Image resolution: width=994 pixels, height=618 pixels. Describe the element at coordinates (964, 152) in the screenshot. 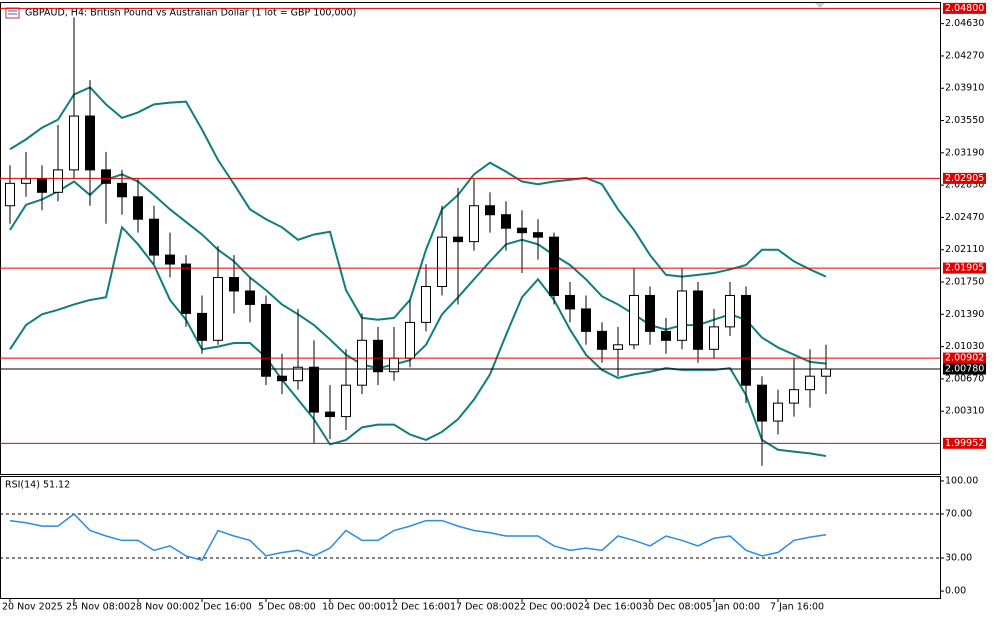

I see `y-tick-label: 2.03190` at that location.